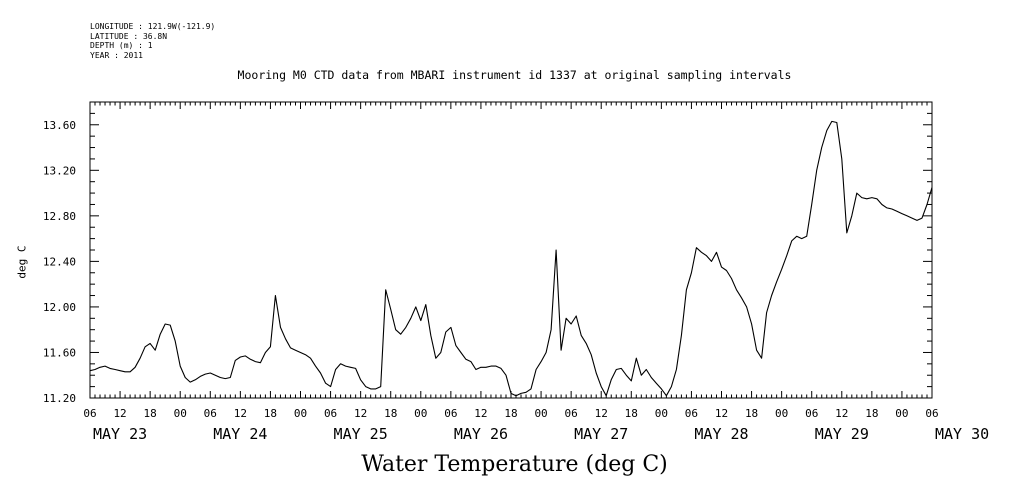  I want to click on x-day-label: MAY 29, so click(842, 434).